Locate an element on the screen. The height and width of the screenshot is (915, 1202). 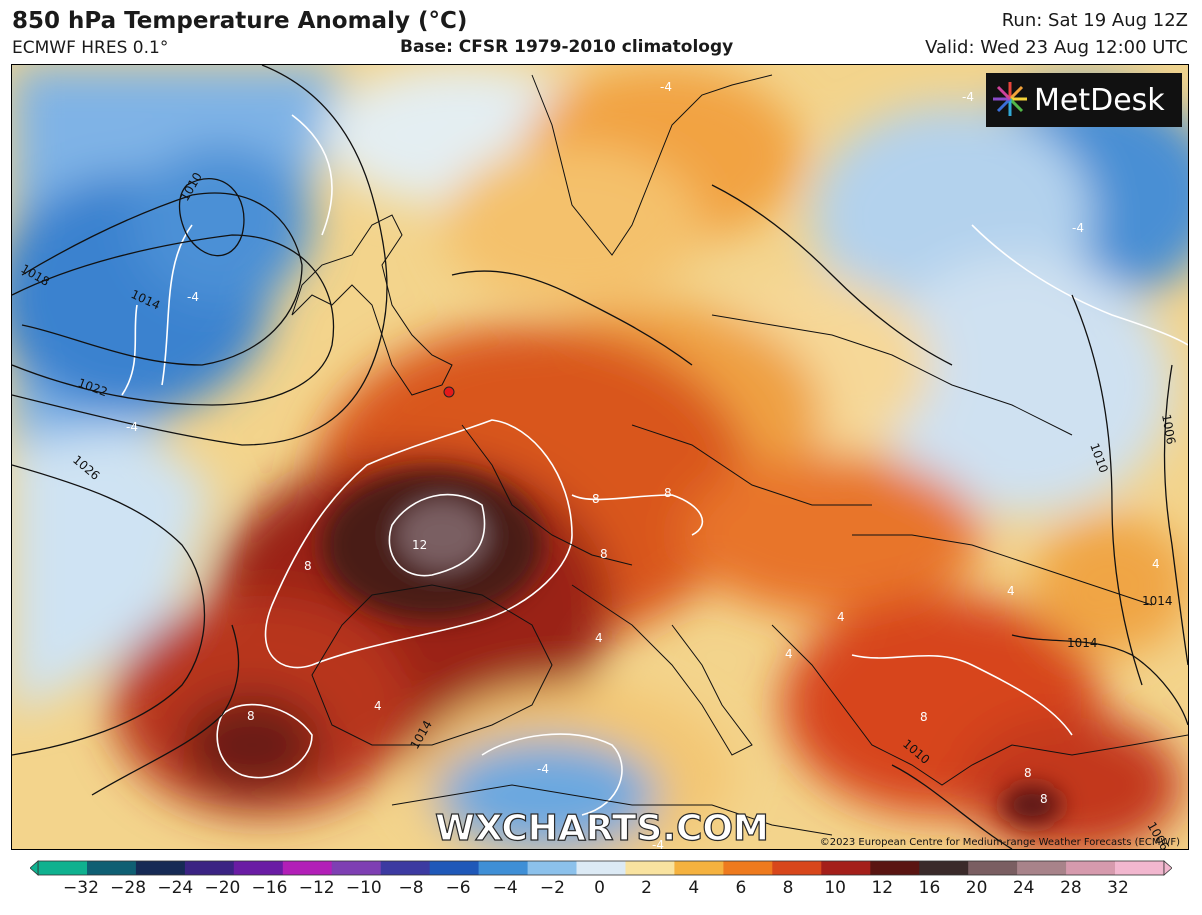
colorbar-tick-label: 10 is located at coordinates (835, 888).